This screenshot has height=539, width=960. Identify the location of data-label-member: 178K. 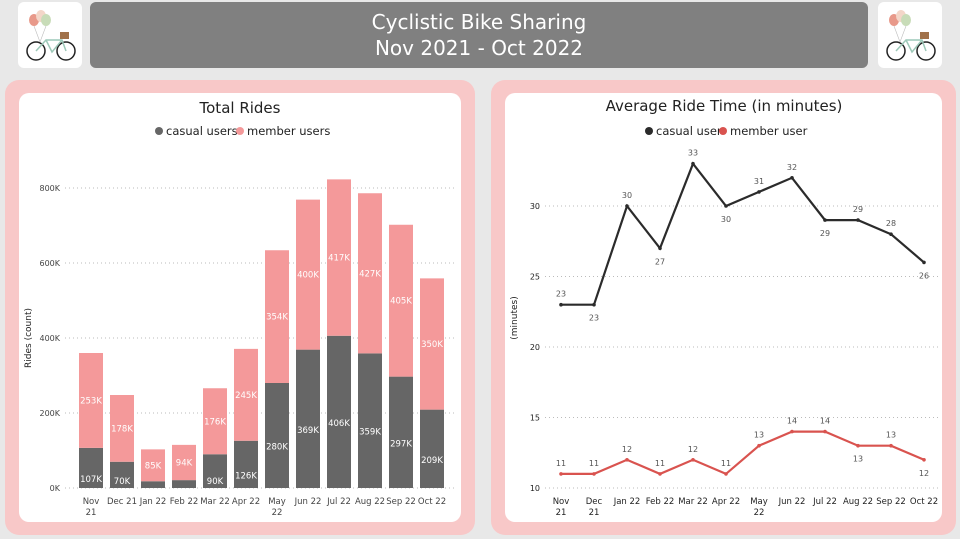
(122, 429).